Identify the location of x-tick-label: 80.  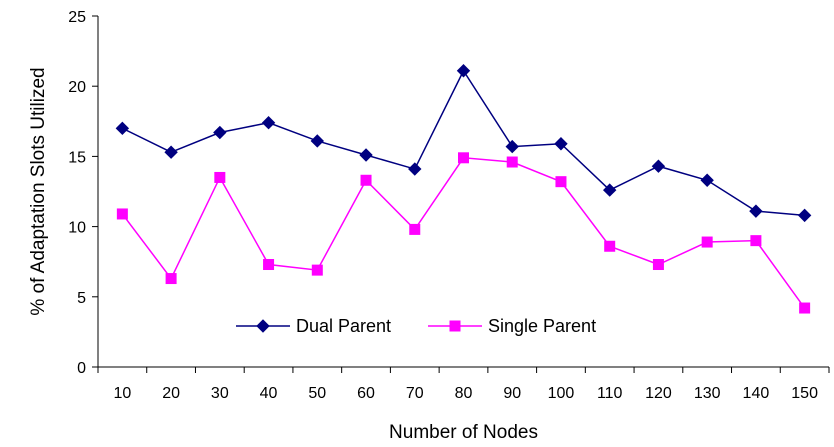
(464, 393).